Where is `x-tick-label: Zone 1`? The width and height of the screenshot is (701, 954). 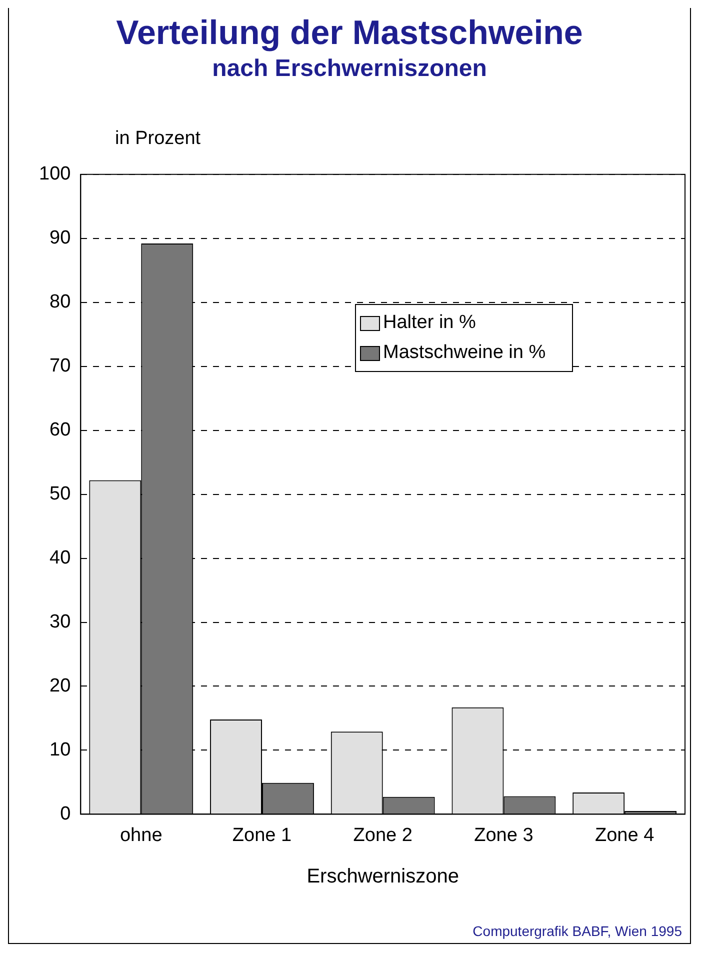
x-tick-label: Zone 1 is located at coordinates (262, 835).